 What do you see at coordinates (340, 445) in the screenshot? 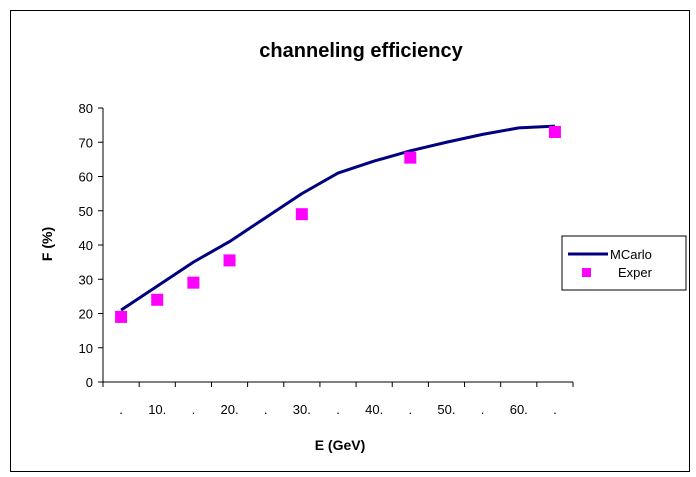
I see `x-axis-title: E (GeV)` at bounding box center [340, 445].